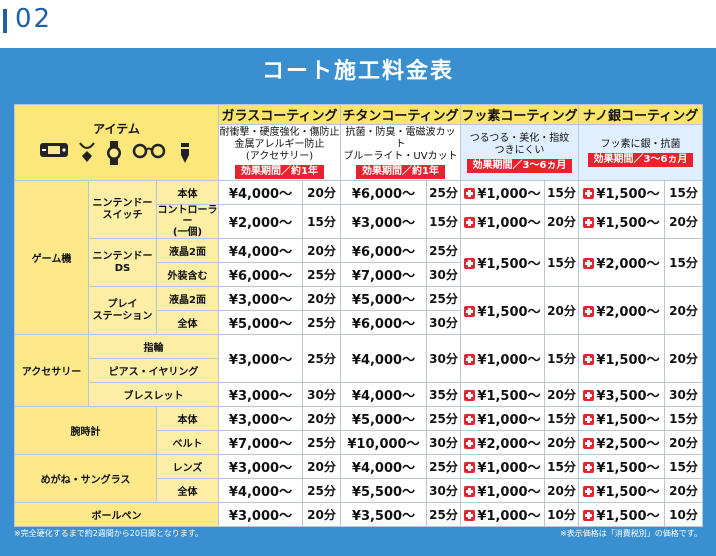 This screenshot has width=716, height=556. What do you see at coordinates (383, 442) in the screenshot?
I see `price-cell: ¥10,000〜` at bounding box center [383, 442].